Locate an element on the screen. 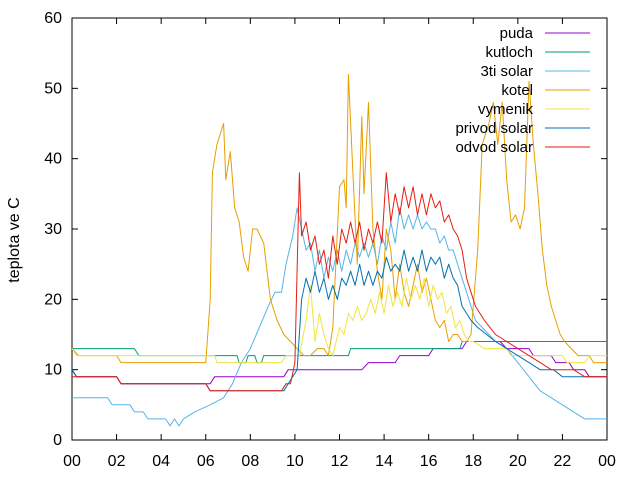  x-tick-label: 08 is located at coordinates (250, 461).